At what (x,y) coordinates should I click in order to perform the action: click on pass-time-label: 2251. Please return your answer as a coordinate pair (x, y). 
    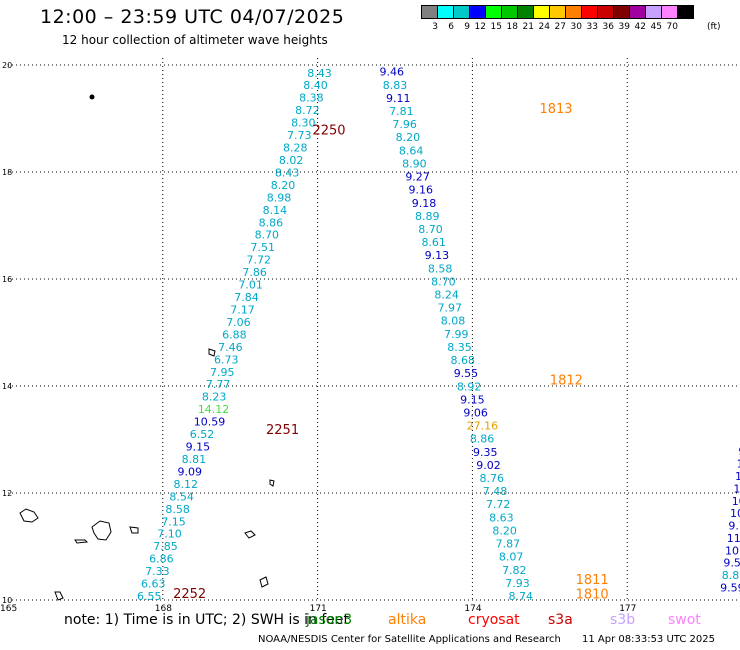
    Looking at the image, I should click on (282, 430).